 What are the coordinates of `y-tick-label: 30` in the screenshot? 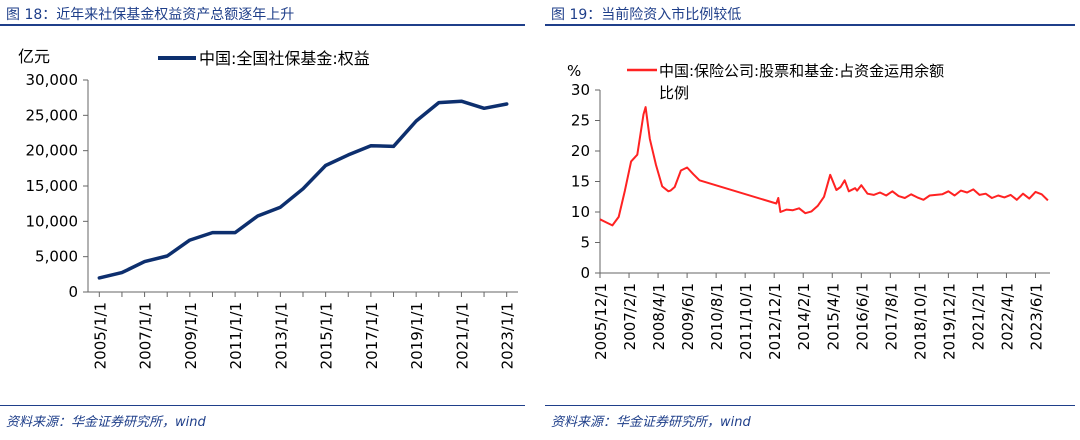 It's located at (580, 90).